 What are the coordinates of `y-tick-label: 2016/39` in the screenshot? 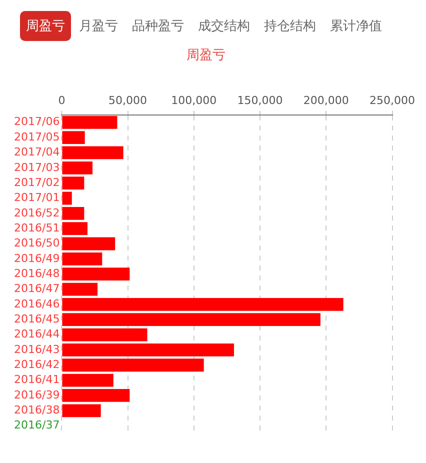 It's located at (37, 395).